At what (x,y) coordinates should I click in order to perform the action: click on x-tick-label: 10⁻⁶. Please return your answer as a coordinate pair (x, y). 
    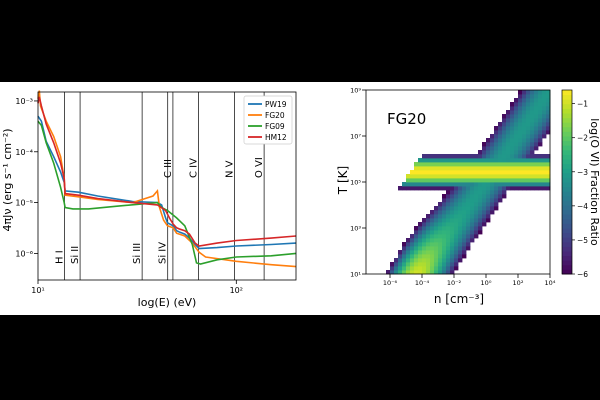
    Looking at the image, I should click on (390, 283).